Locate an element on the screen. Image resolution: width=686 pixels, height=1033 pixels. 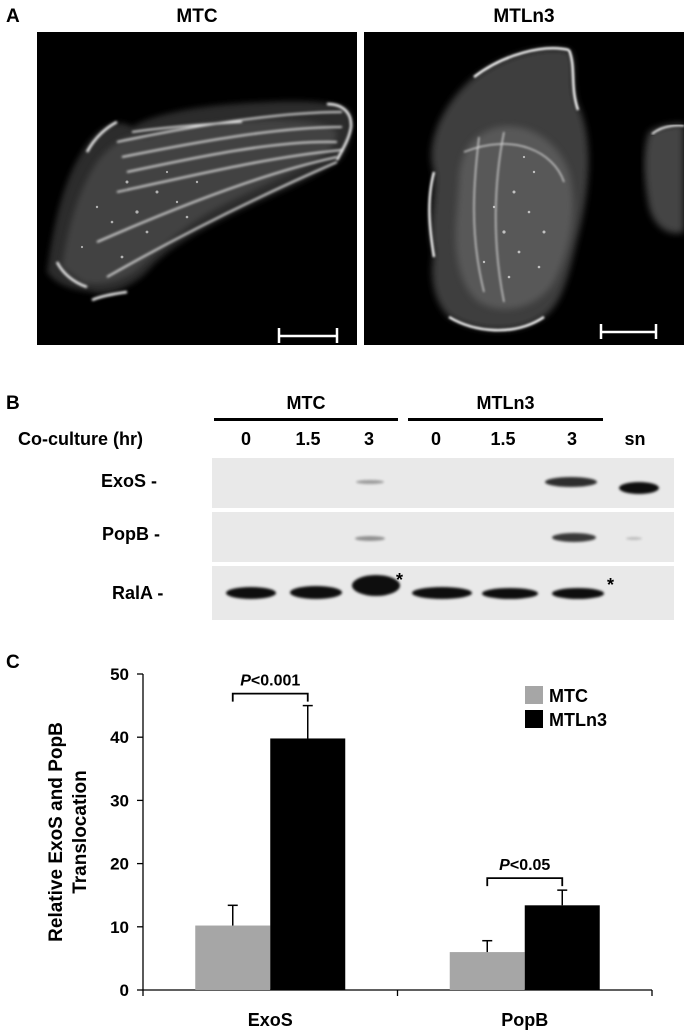
x-category-label: PopB is located at coordinates (524, 1020).